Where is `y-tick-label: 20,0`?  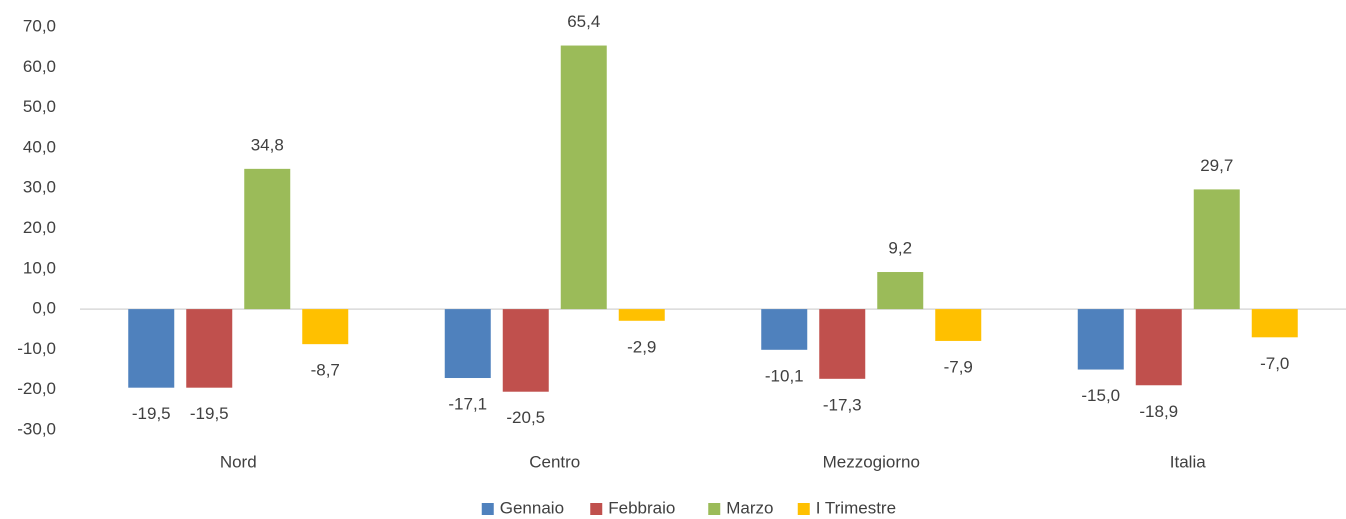
y-tick-label: 20,0 is located at coordinates (39, 227).